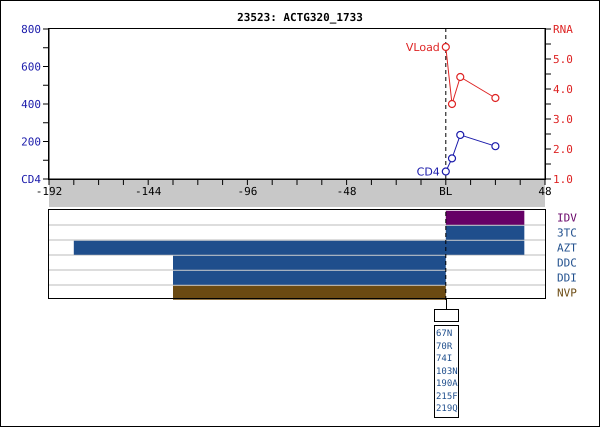 The image size is (600, 427). What do you see at coordinates (567, 293) in the screenshot?
I see `y-tick-label: NVP` at bounding box center [567, 293].